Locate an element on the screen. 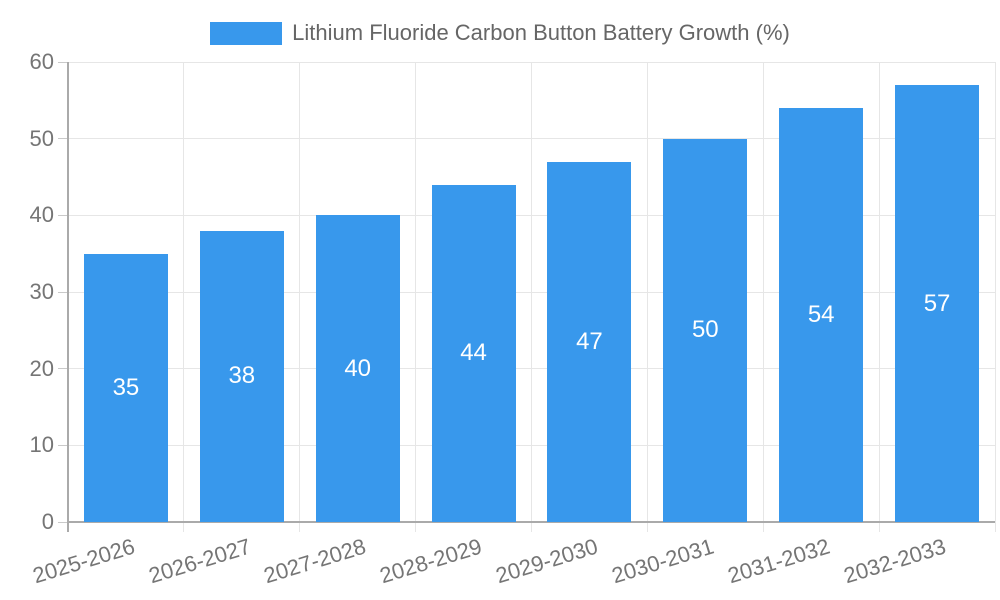 The width and height of the screenshot is (1000, 600). bar: 40 is located at coordinates (357, 368).